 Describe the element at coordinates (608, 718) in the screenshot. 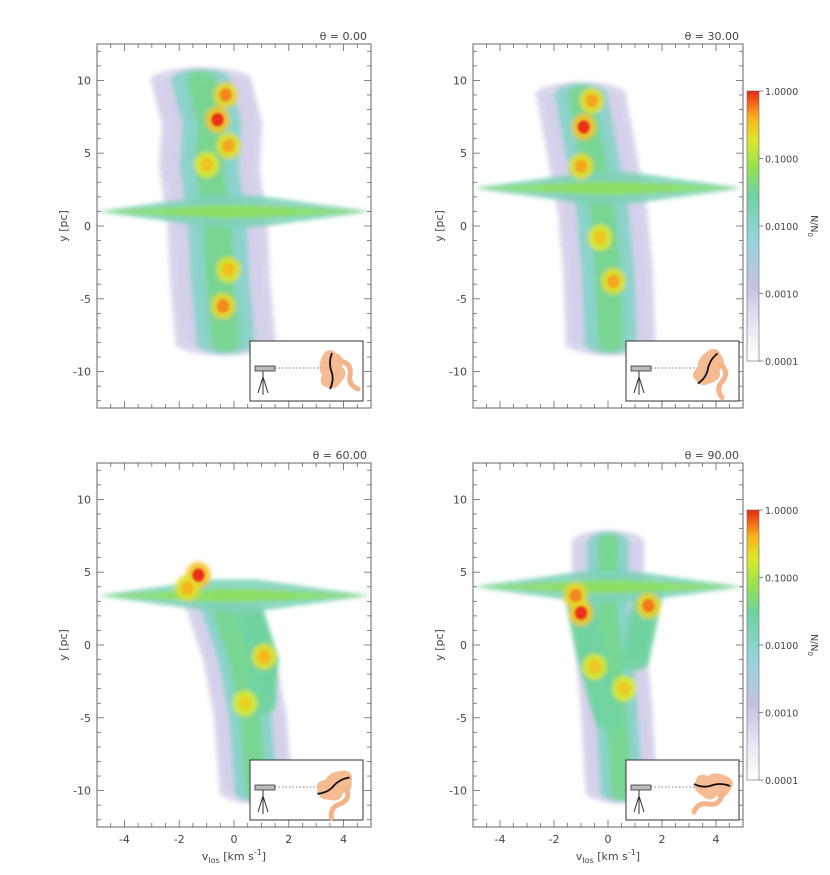

I see `arm-blob` at that location.